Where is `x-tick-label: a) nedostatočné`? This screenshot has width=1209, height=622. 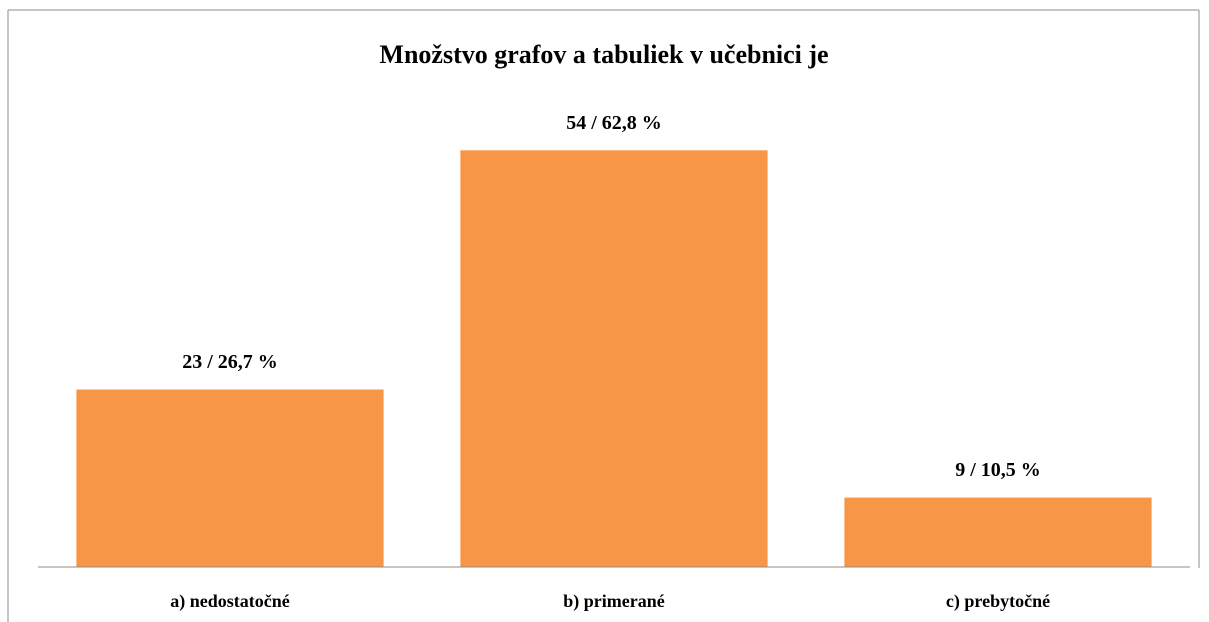 x-tick-label: a) nedostatočné is located at coordinates (230, 601).